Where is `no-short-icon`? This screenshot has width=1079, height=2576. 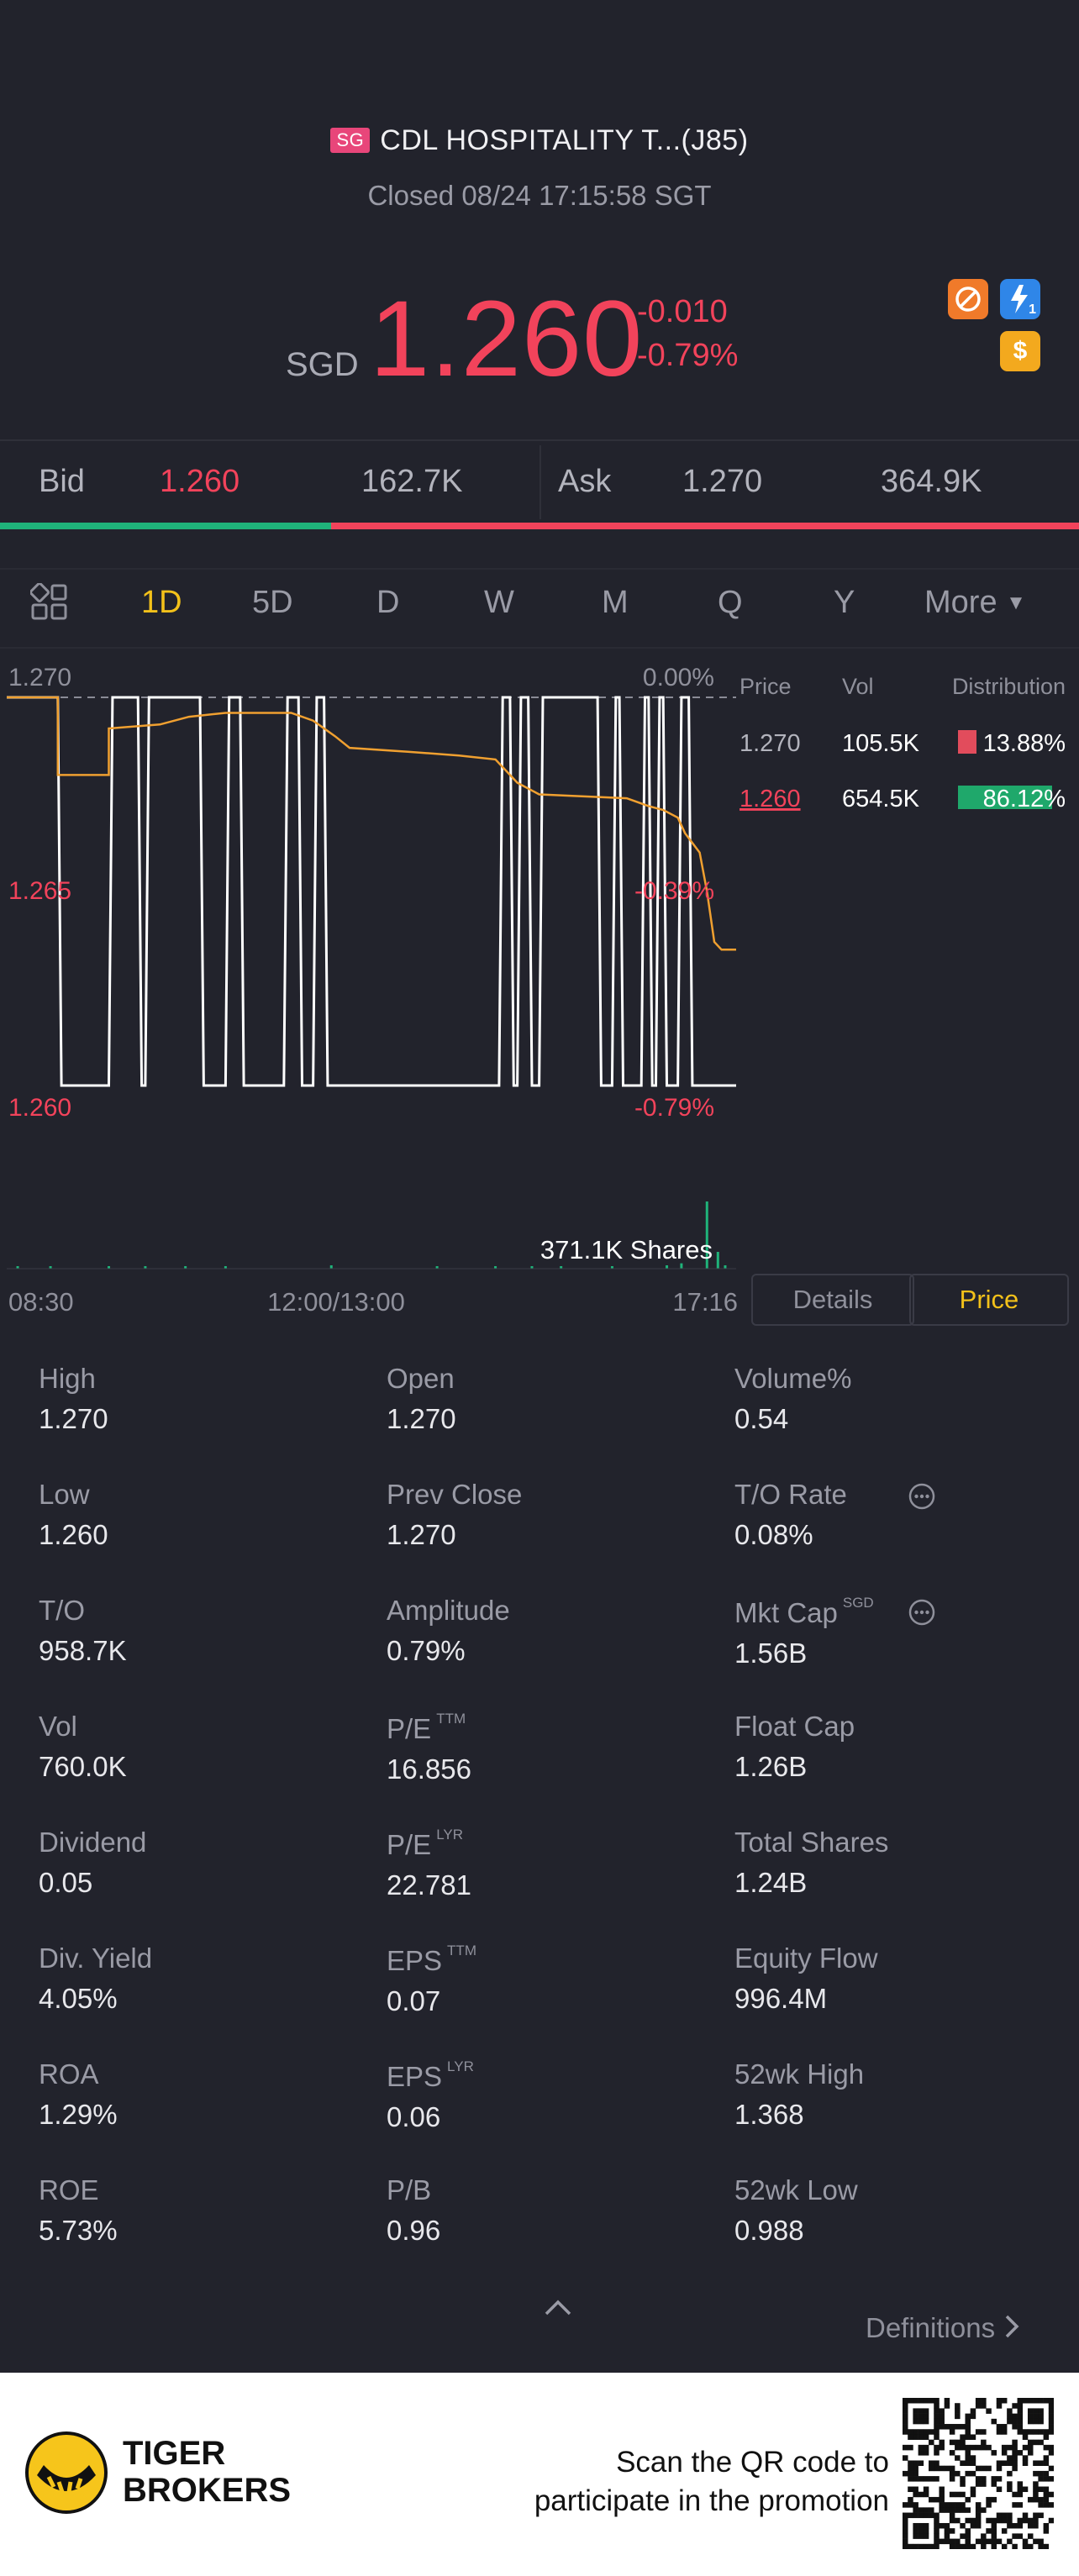 no-short-icon is located at coordinates (968, 299).